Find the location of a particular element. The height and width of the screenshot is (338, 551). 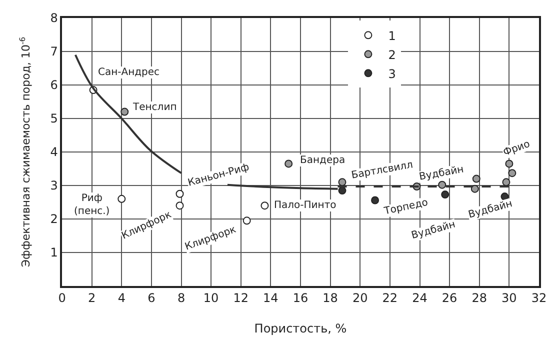

legend-label: 3 is located at coordinates (392, 73).